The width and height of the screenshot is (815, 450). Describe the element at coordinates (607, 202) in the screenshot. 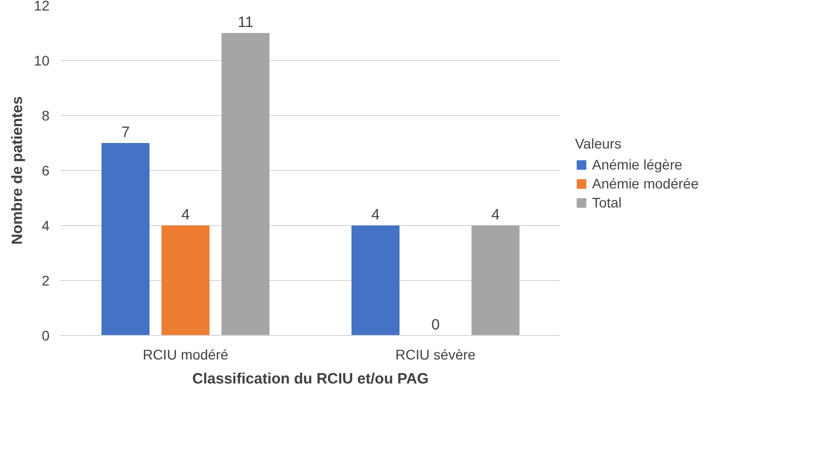

I see `legend-label: Total` at that location.